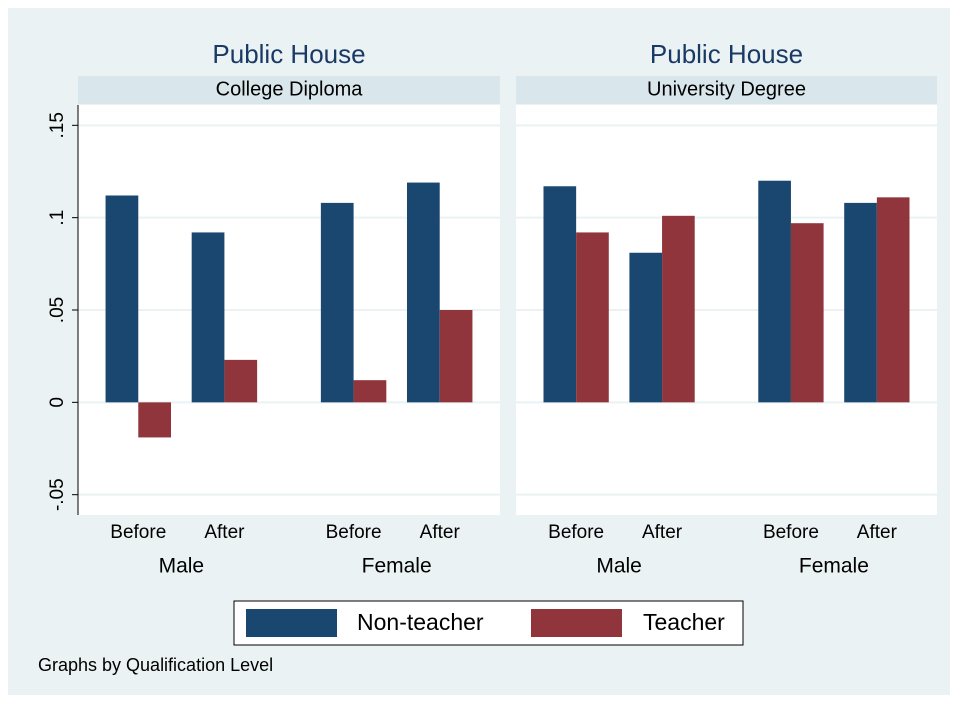 This screenshot has width=958, height=703. What do you see at coordinates (57, 494) in the screenshot?
I see `y-tick-label: -.05` at bounding box center [57, 494].